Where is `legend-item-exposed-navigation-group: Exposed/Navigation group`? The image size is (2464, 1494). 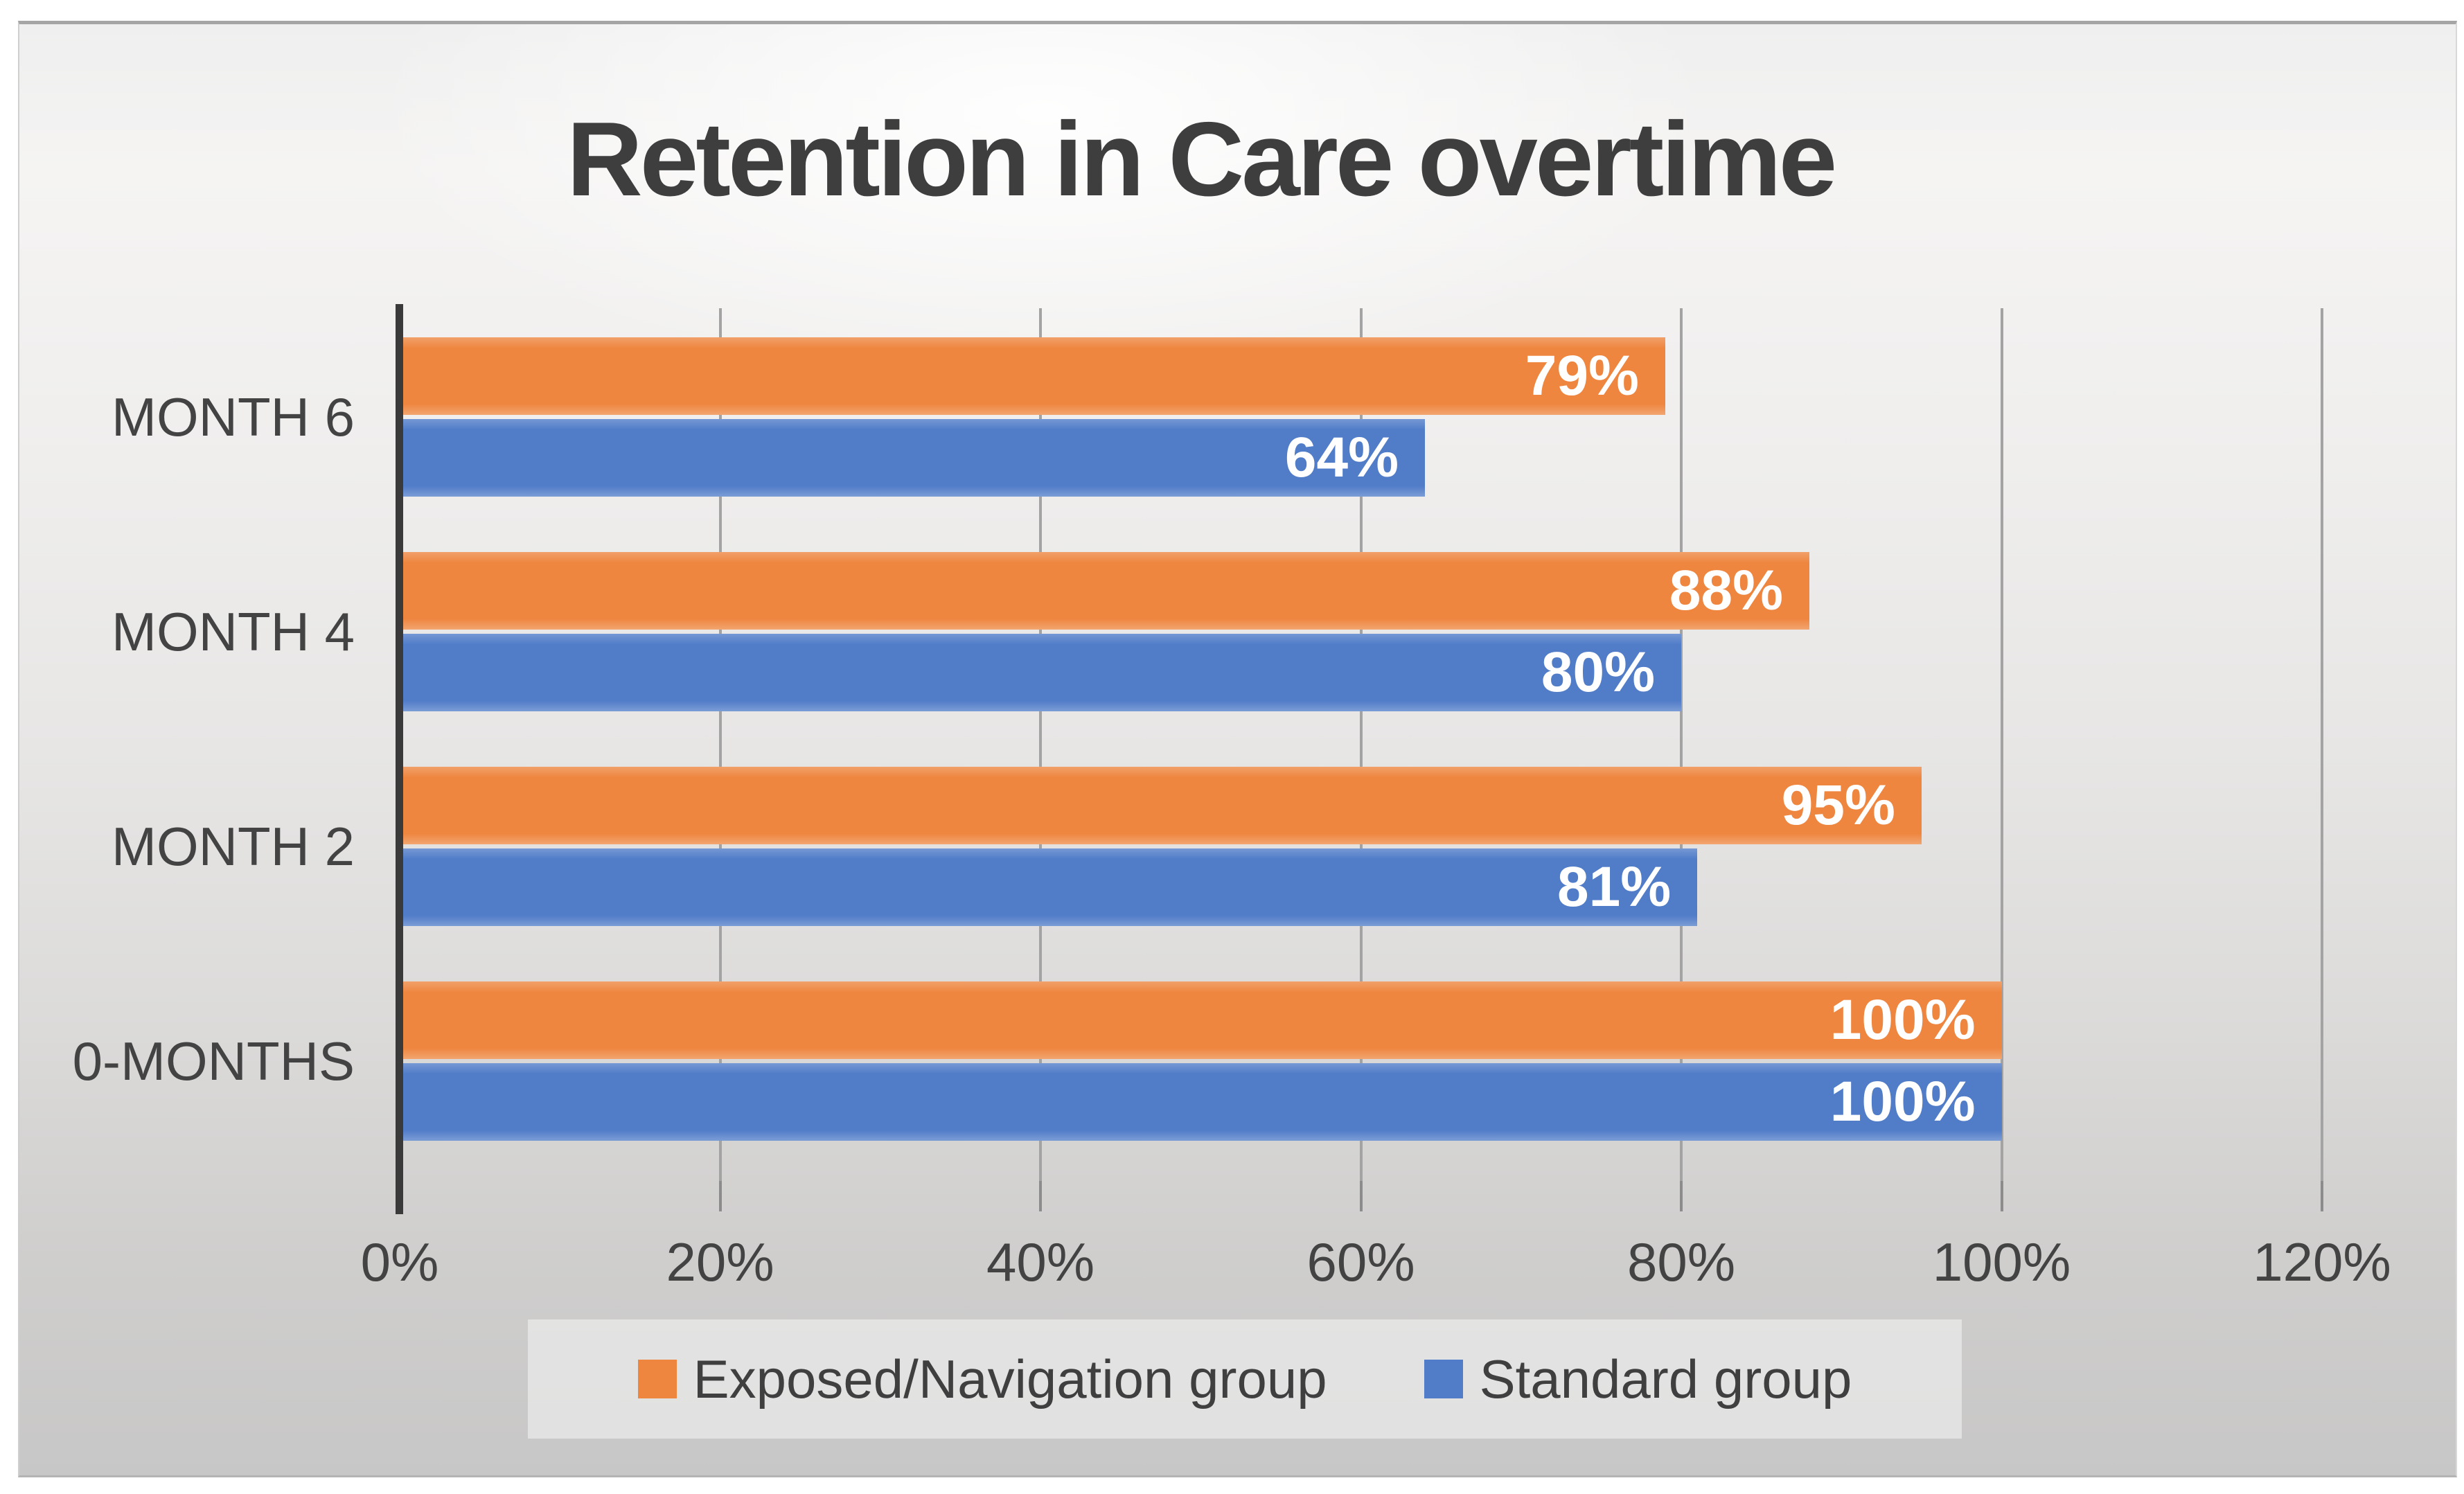
legend-item-exposed-navigation-group: Exposed/Navigation group is located at coordinates (982, 1379).